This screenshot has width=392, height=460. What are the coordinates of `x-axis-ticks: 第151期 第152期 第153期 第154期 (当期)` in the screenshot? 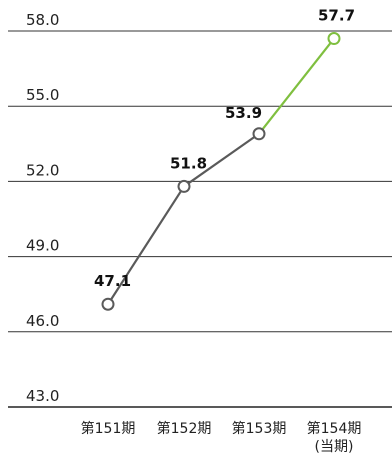 It's located at (221, 437).